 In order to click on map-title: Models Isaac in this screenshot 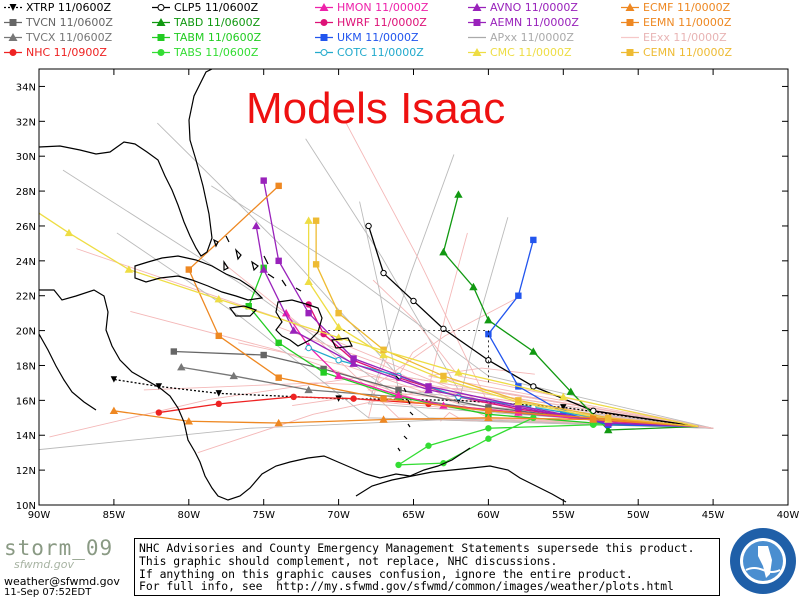, I will do `click(375, 109)`.